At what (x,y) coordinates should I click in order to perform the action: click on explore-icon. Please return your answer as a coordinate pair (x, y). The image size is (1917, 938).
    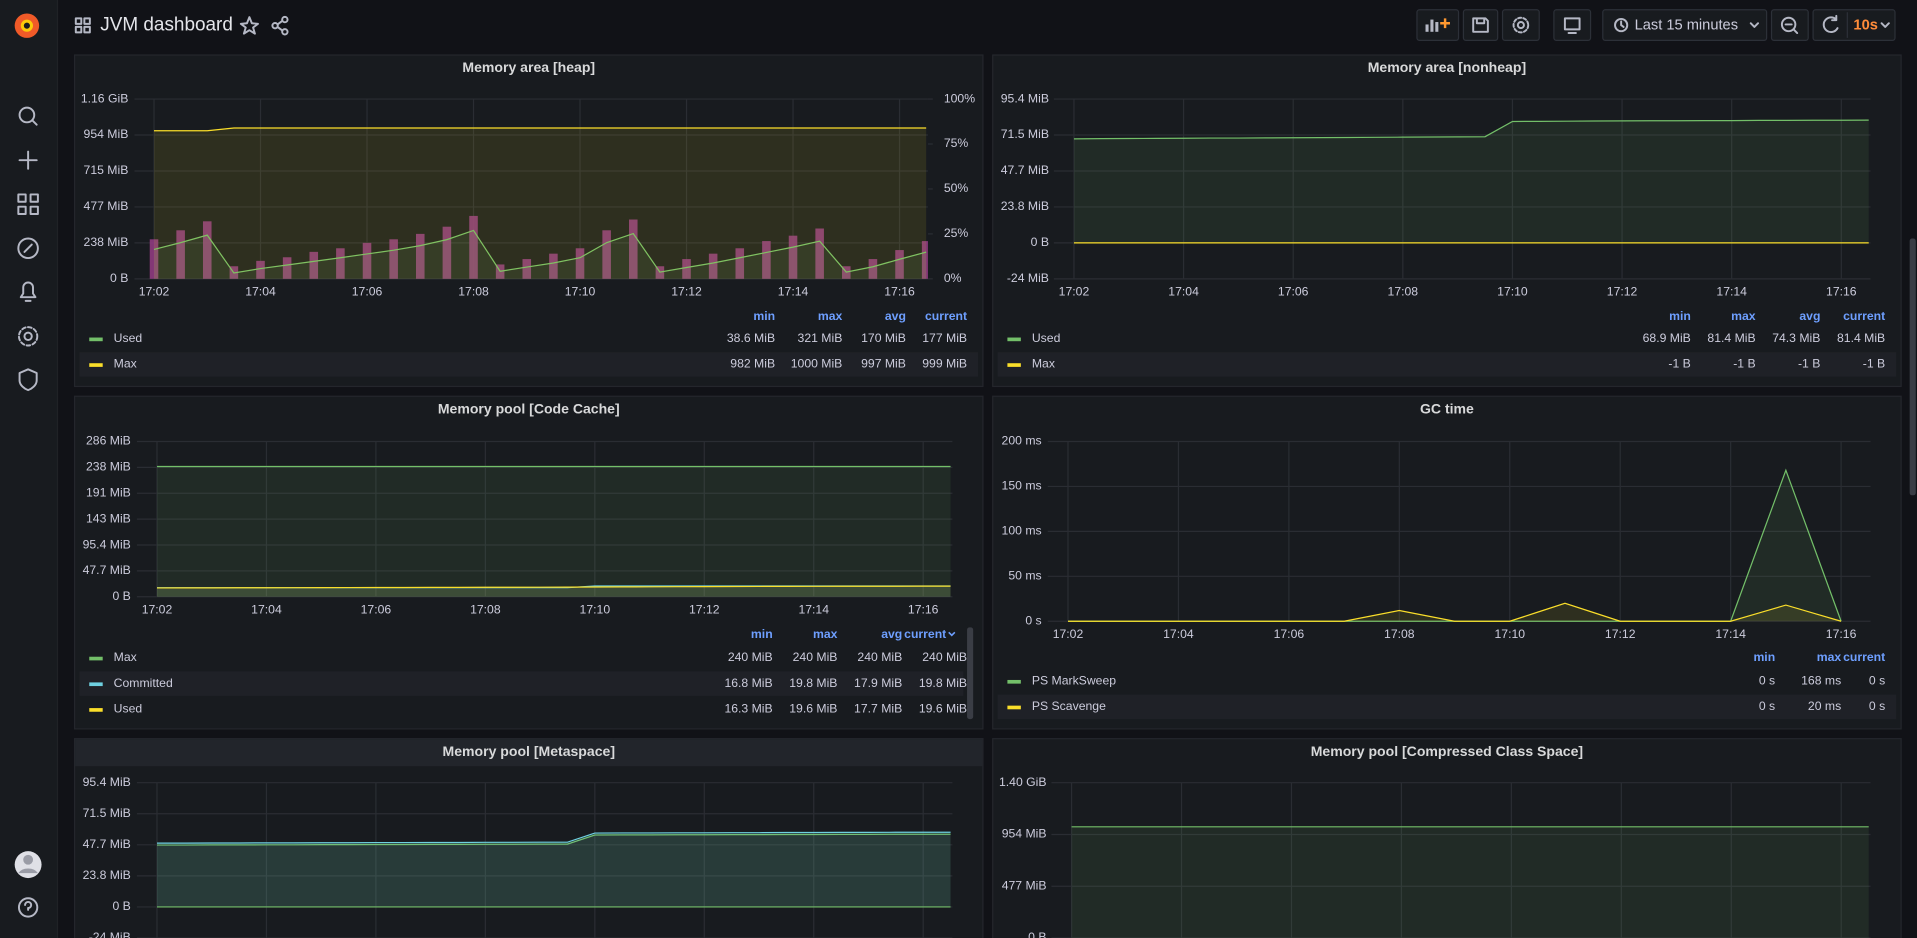
    Looking at the image, I should click on (28, 248).